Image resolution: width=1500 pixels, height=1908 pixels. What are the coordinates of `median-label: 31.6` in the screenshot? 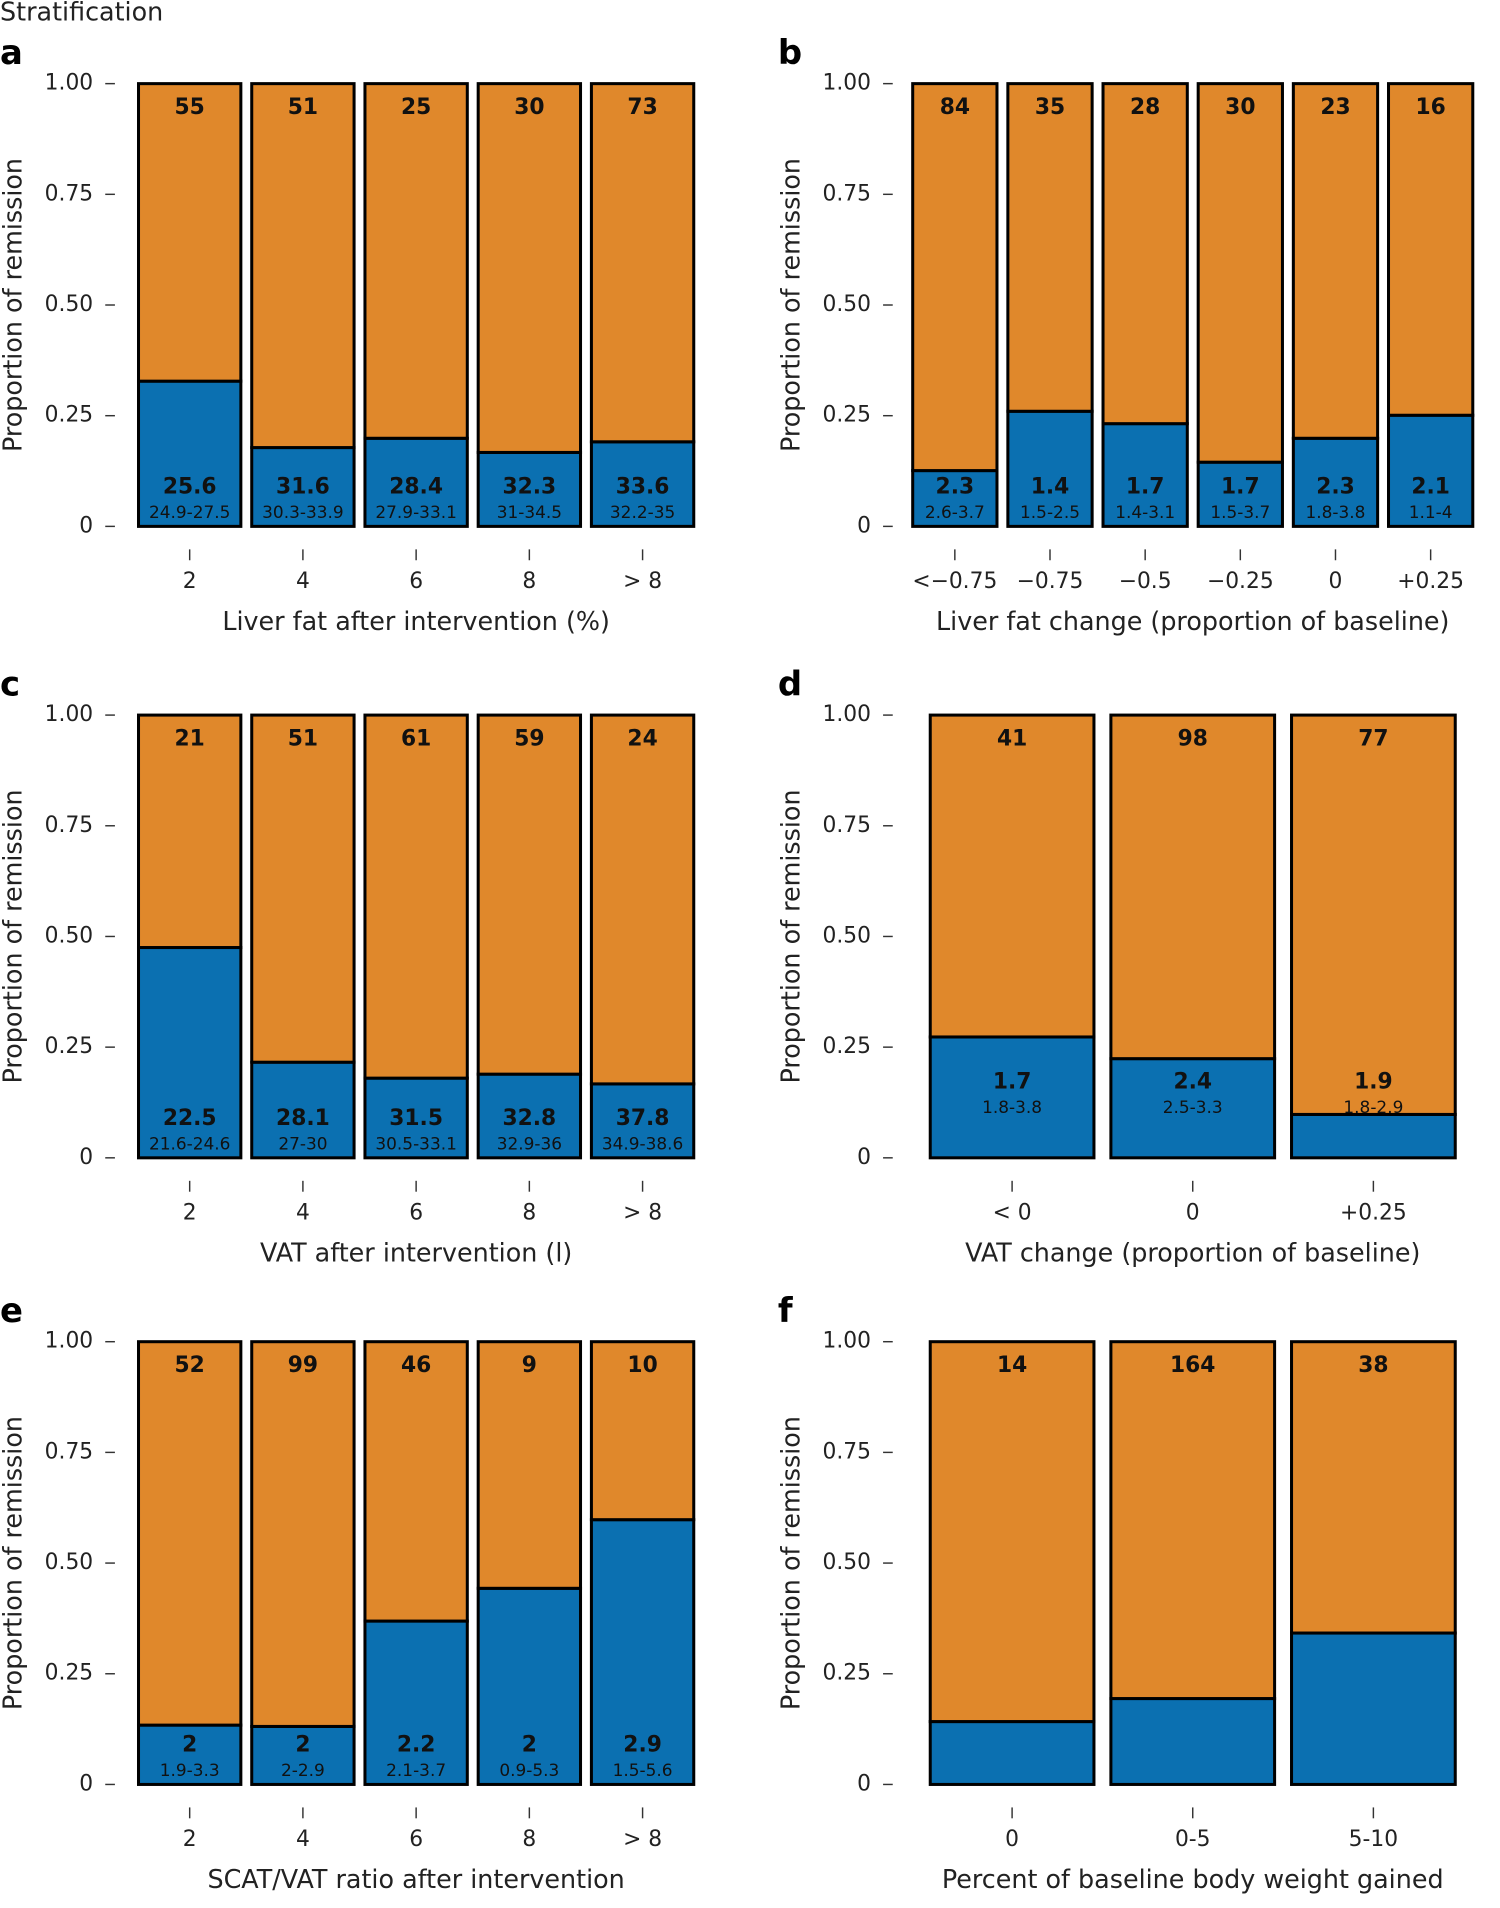 It's located at (303, 487).